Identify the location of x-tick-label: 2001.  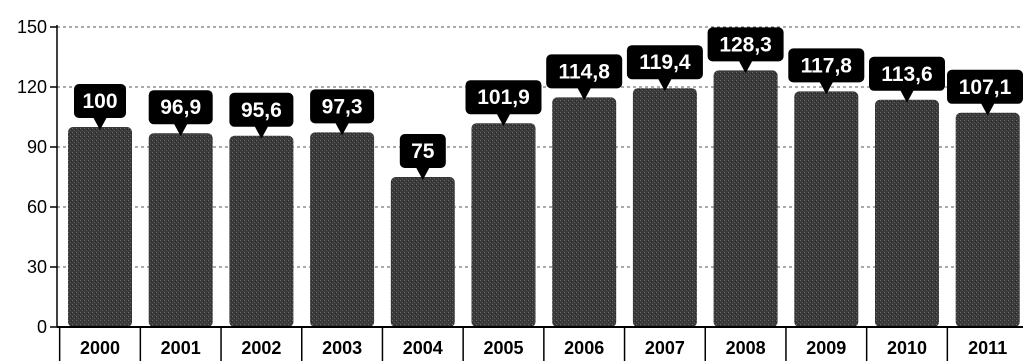
(181, 348).